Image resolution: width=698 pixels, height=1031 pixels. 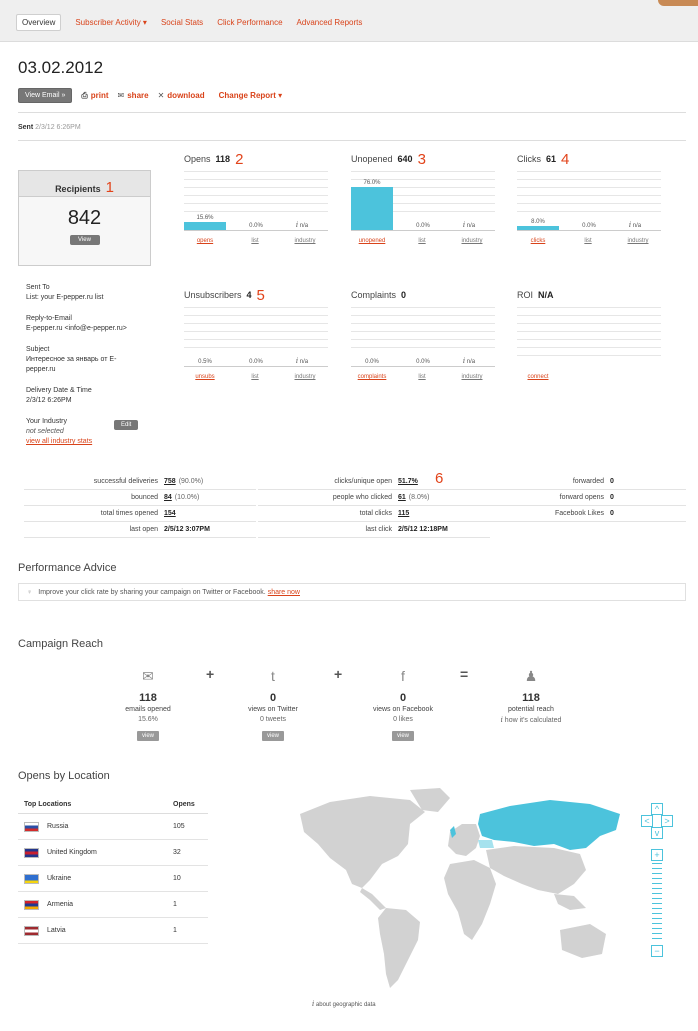 I want to click on how-calculated-link: how it's calculated, so click(x=533, y=720).